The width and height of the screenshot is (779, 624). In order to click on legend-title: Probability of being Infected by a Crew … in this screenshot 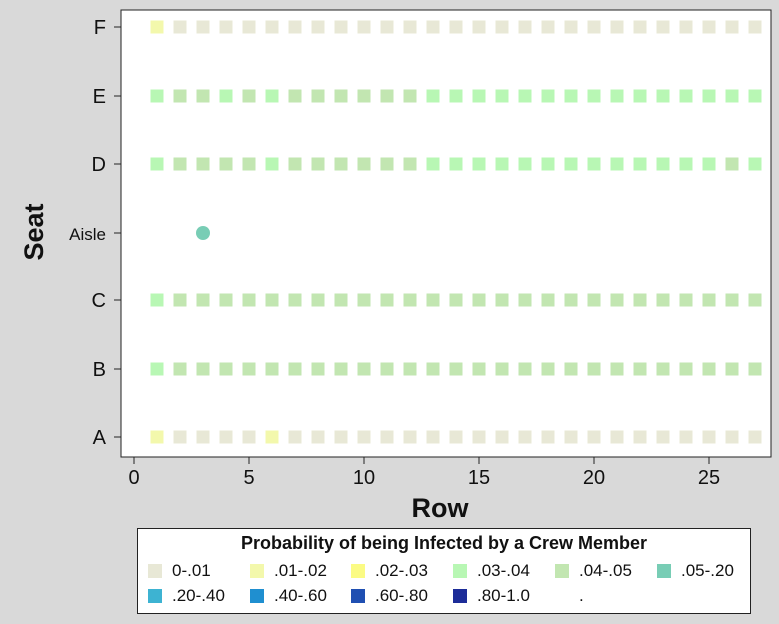, I will do `click(444, 543)`.